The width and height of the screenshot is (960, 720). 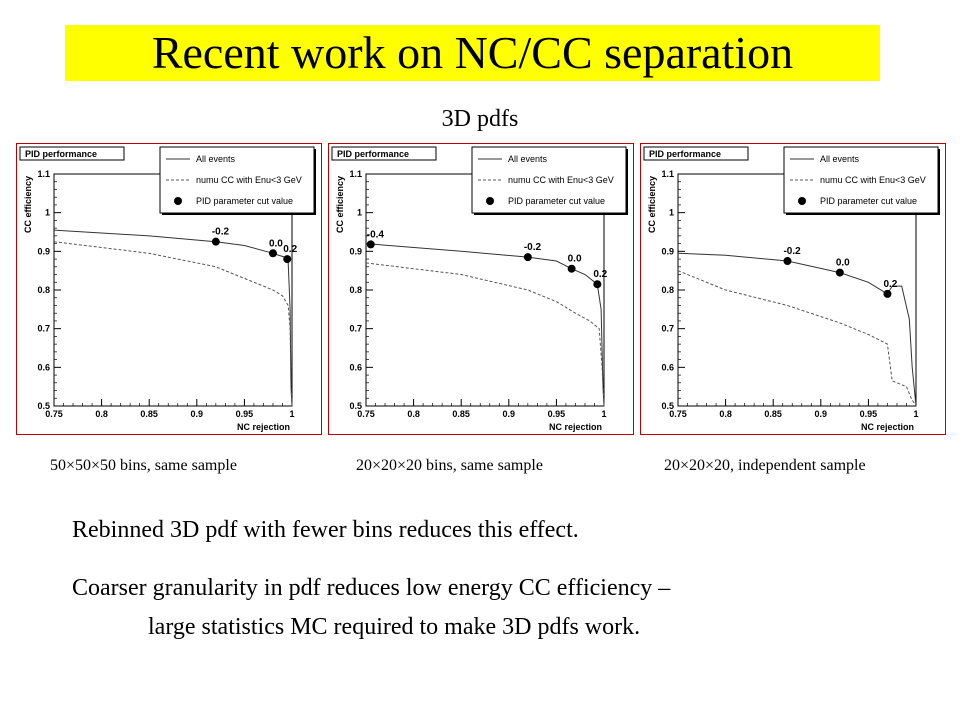 What do you see at coordinates (480, 119) in the screenshot?
I see `slide-subtitle: 3D pdfs` at bounding box center [480, 119].